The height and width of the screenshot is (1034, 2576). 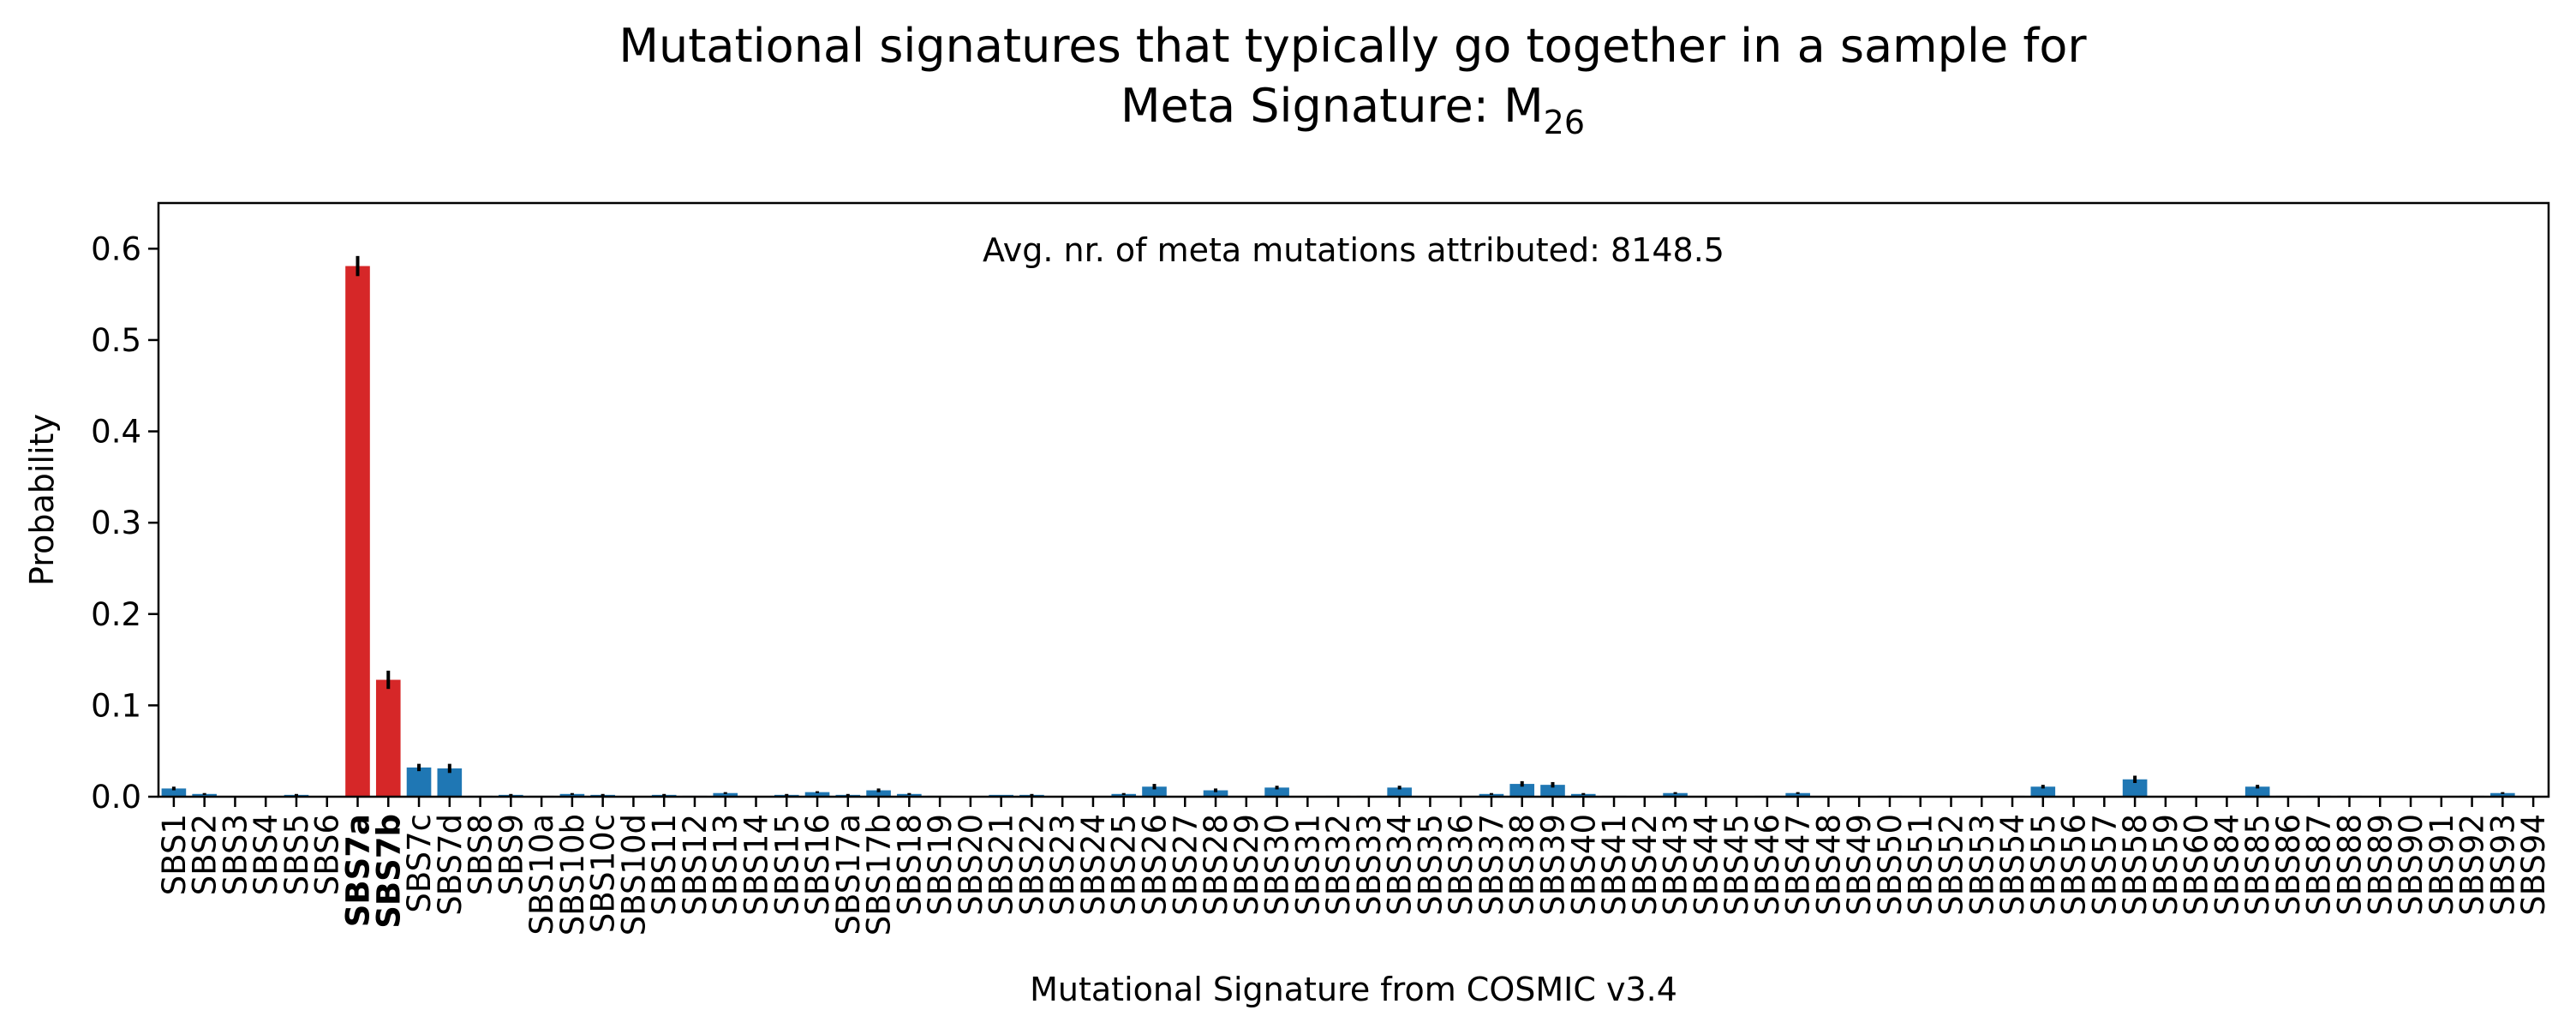 What do you see at coordinates (2074, 865) in the screenshot?
I see `x-tick-label-SBS56: SBS56` at bounding box center [2074, 865].